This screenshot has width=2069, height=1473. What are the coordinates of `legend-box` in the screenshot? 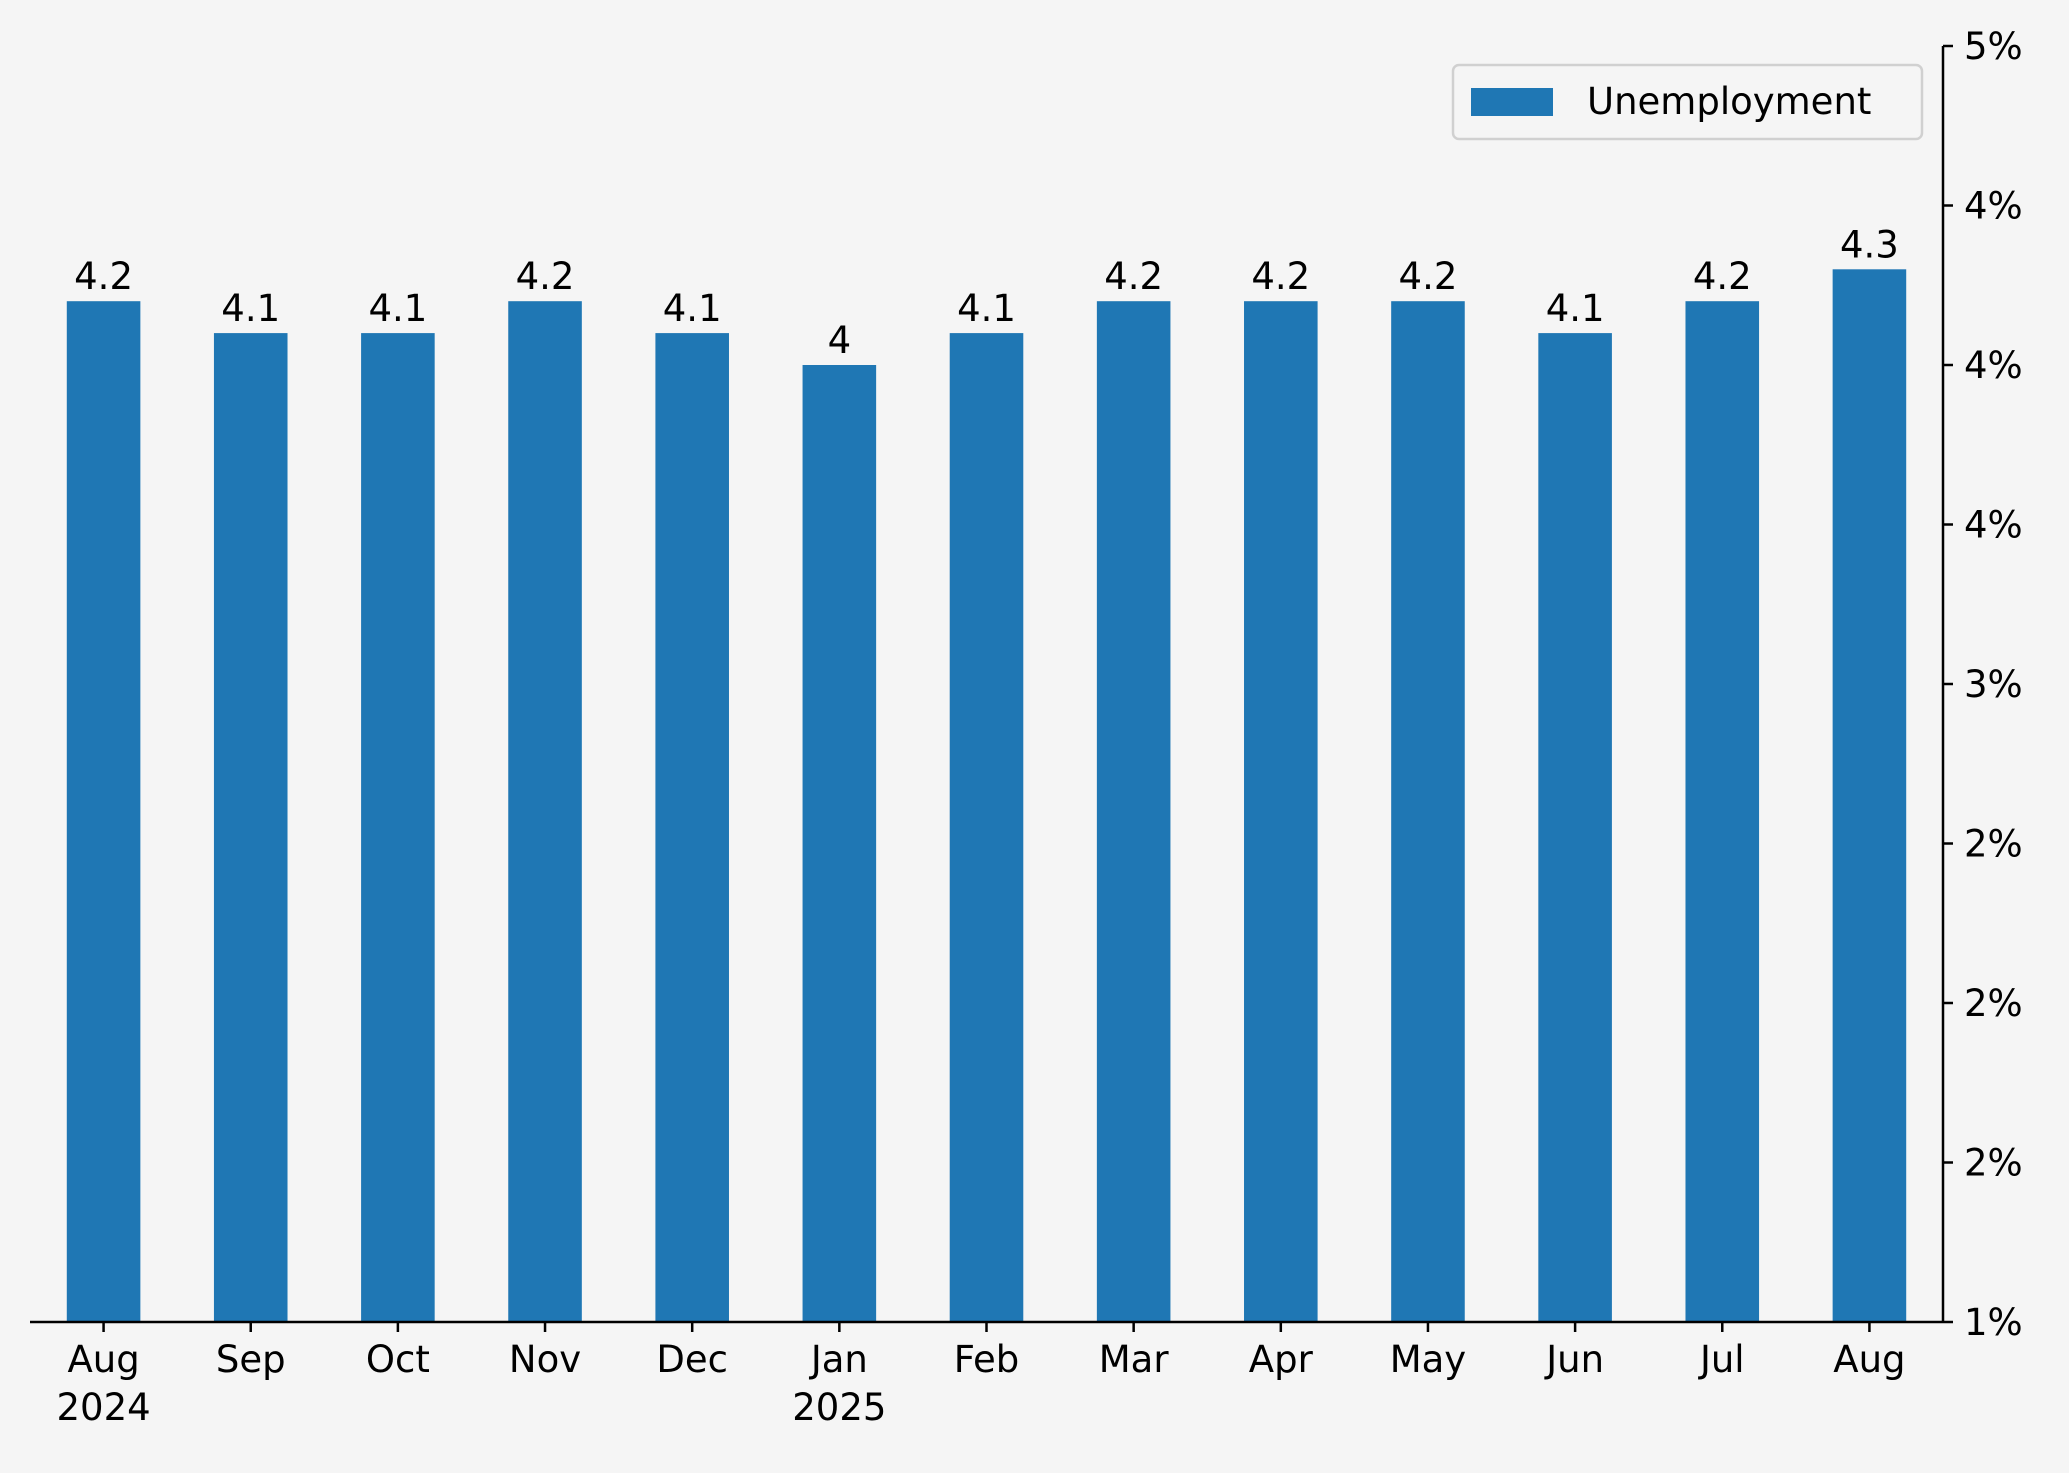 It's located at (1687, 102).